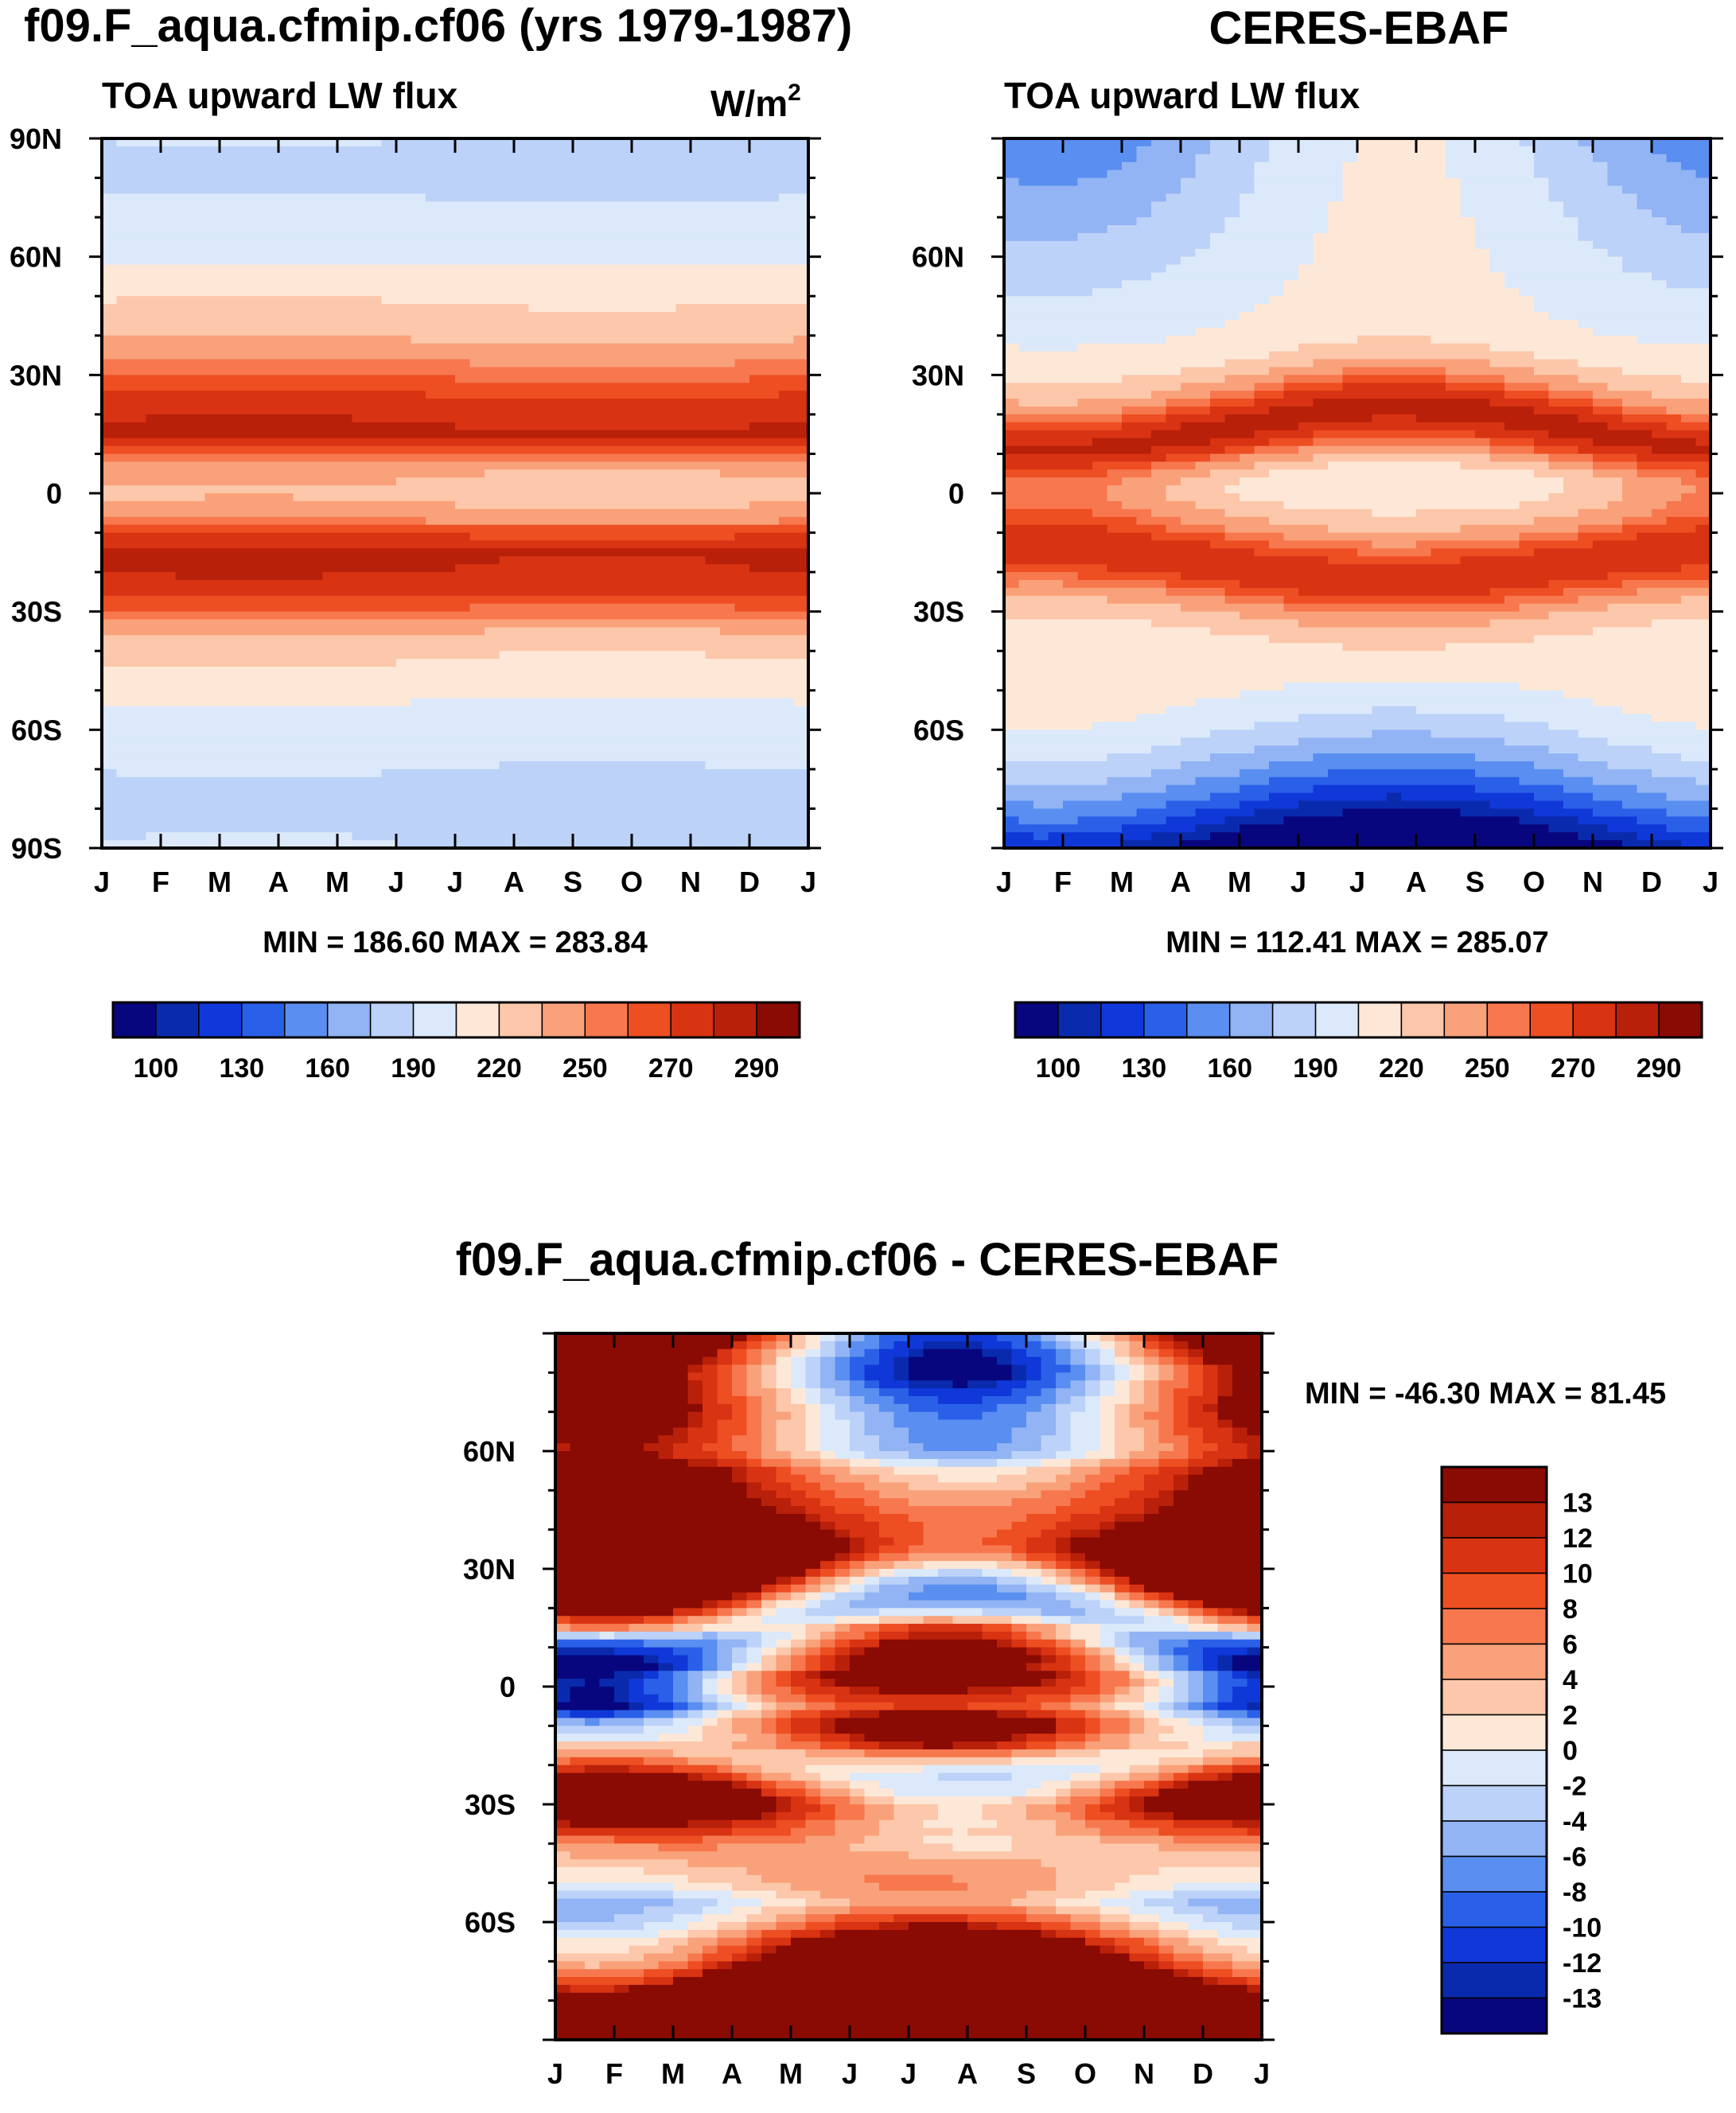  What do you see at coordinates (1659, 1068) in the screenshot?
I see `panel2-colorbar-label: 290` at bounding box center [1659, 1068].